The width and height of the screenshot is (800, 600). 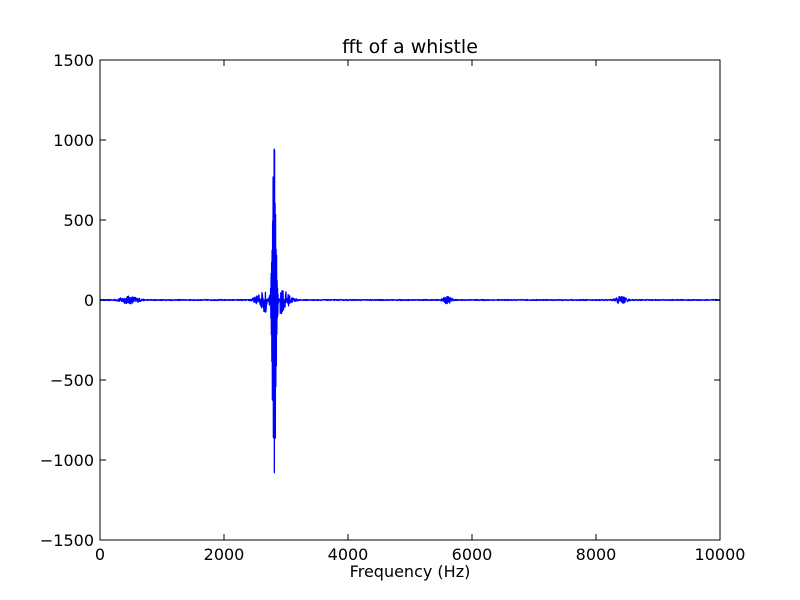 What do you see at coordinates (67, 460) in the screenshot?
I see `y-tick-label: −1000` at bounding box center [67, 460].